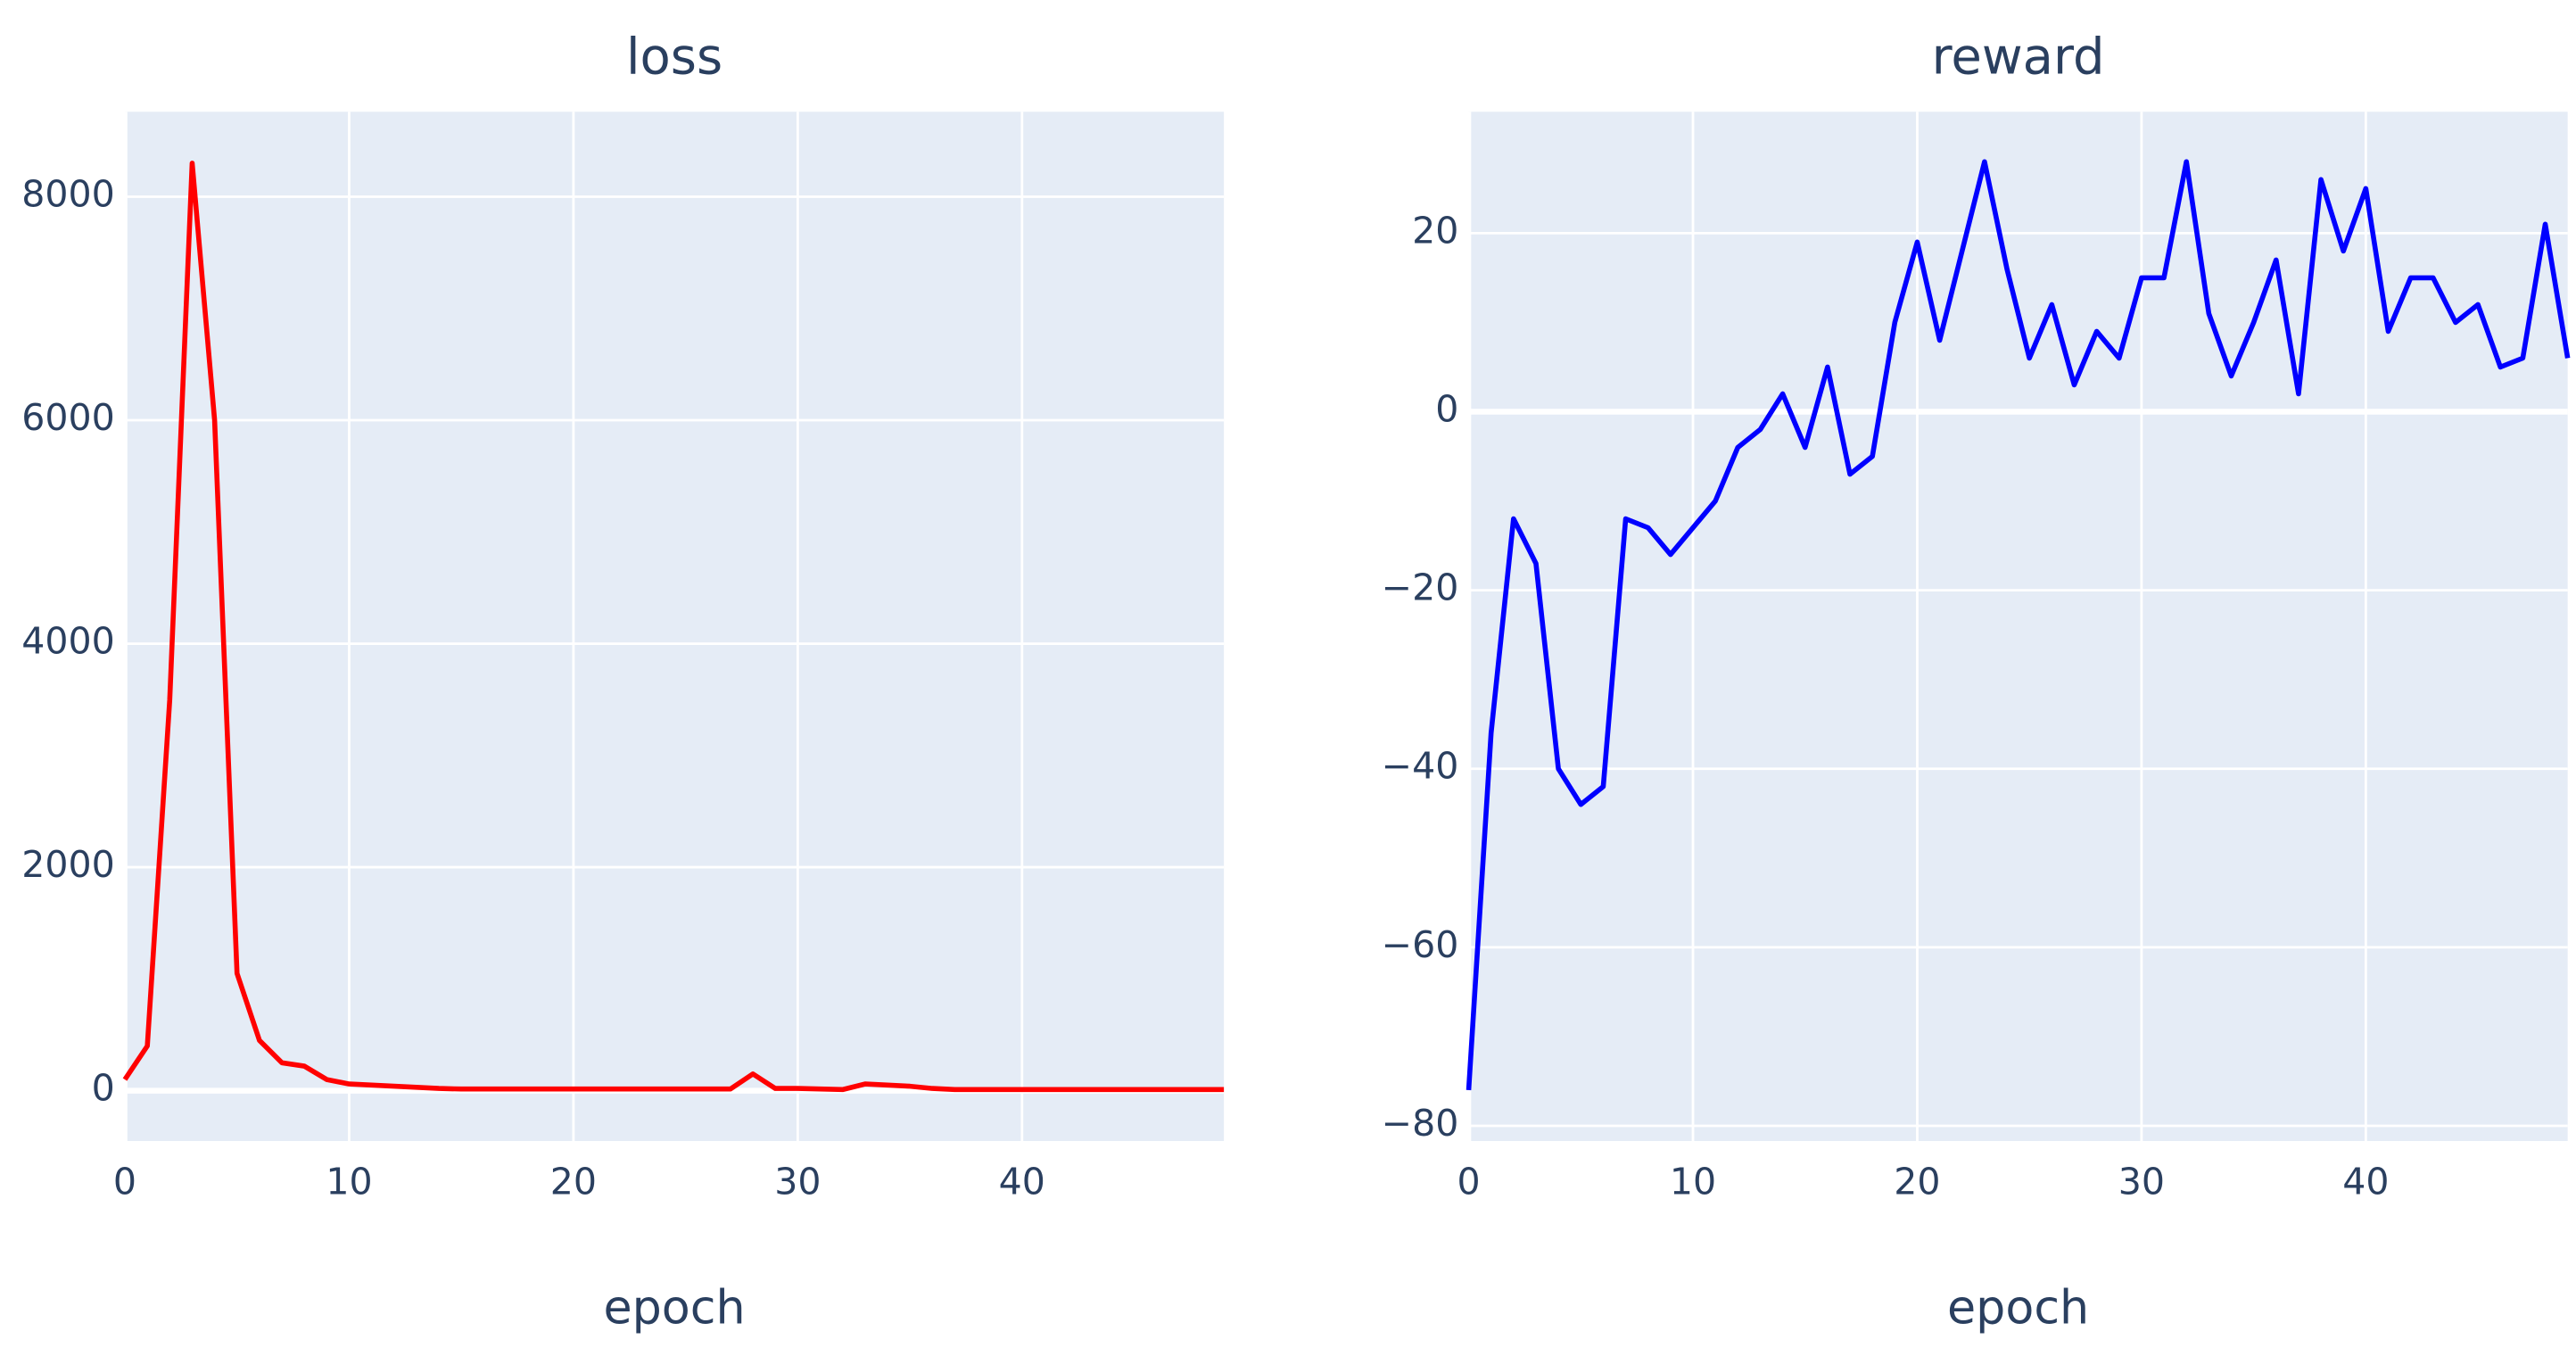  Describe the element at coordinates (68, 864) in the screenshot. I see `y-tick-label: 2000` at that location.